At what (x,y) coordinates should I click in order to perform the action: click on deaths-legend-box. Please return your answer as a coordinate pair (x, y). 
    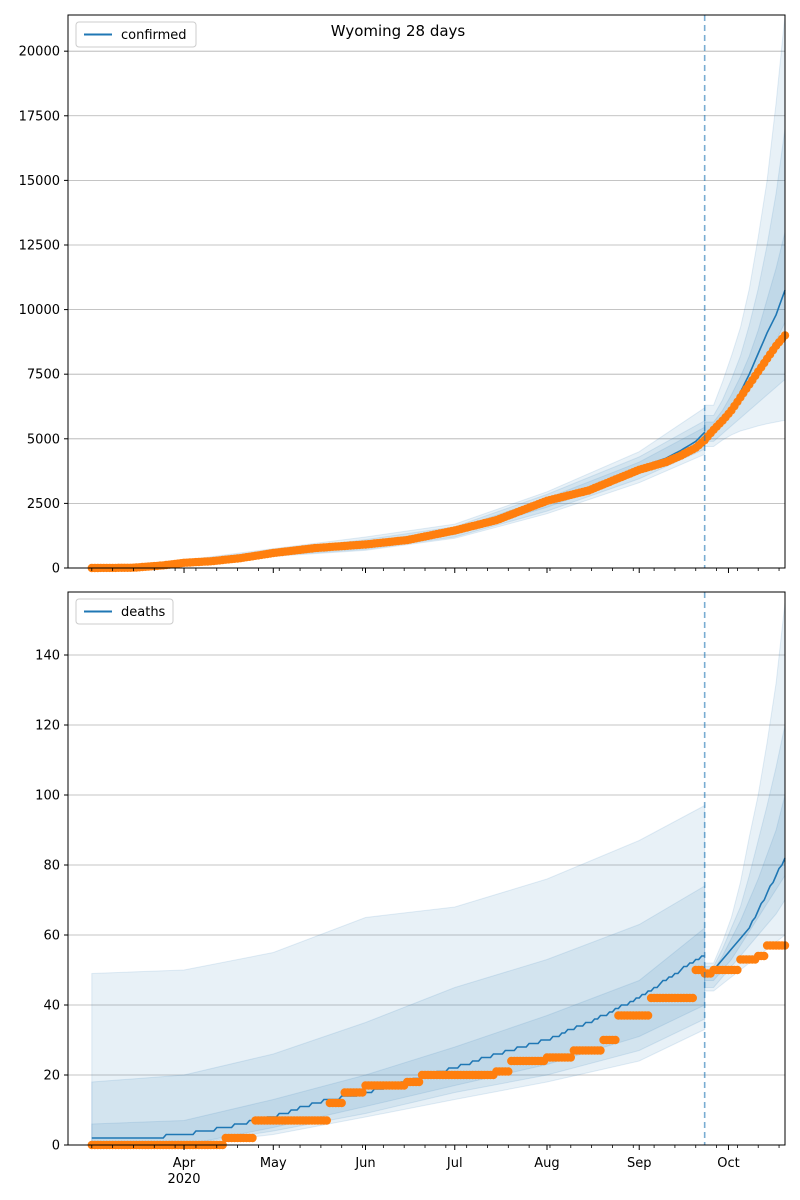
    Looking at the image, I should click on (124, 611).